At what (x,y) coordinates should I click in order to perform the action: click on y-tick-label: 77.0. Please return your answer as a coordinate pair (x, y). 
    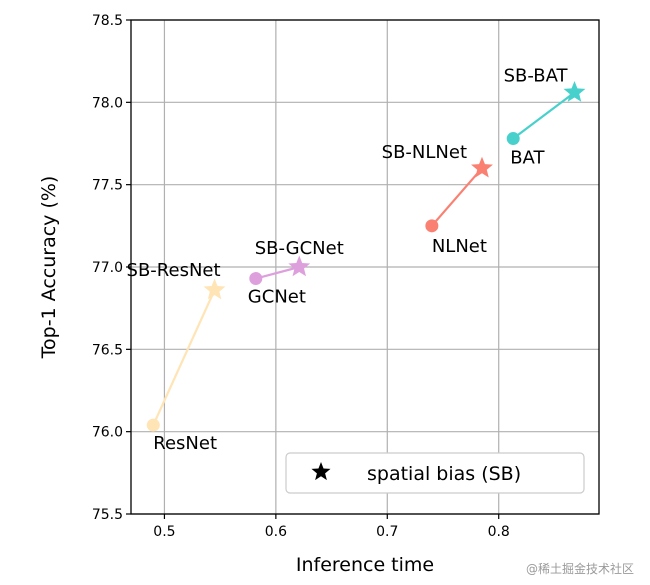
    Looking at the image, I should click on (107, 268).